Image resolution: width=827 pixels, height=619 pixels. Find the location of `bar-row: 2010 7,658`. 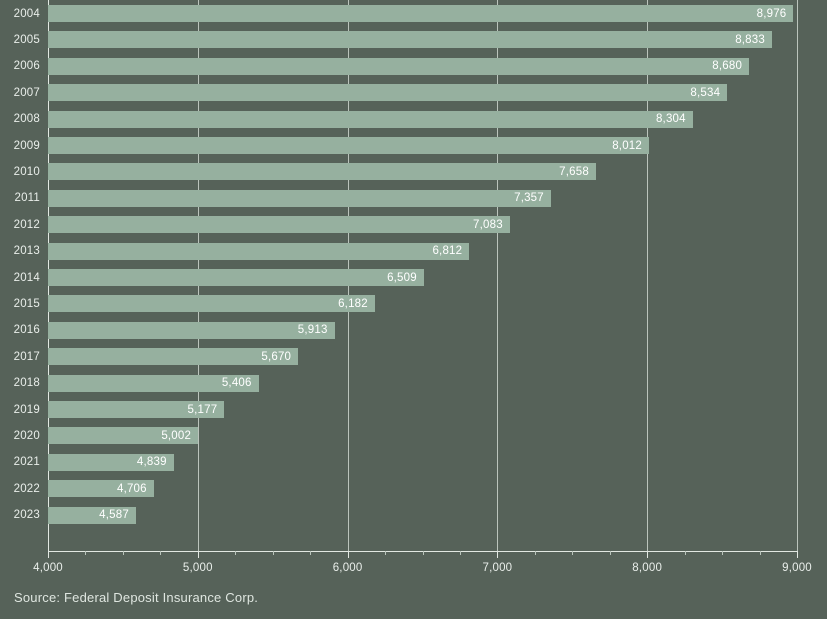

bar-row: 2010 7,658 is located at coordinates (413, 172).